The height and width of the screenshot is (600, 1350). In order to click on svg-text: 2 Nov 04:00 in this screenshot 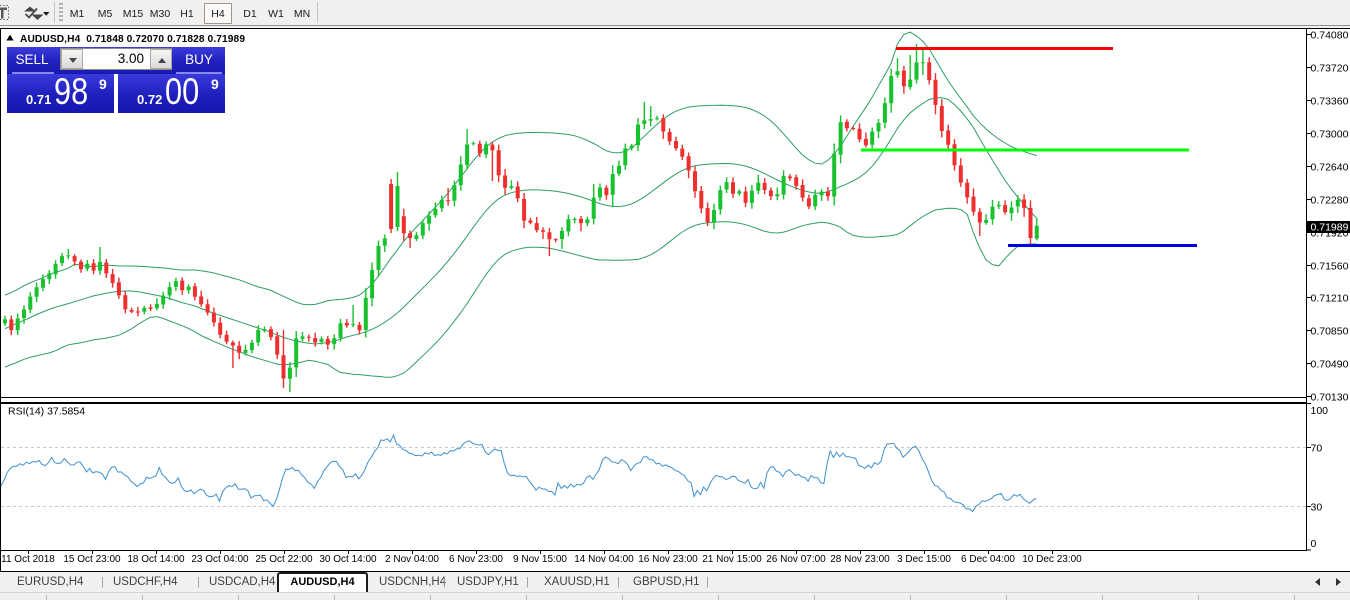, I will do `click(412, 559)`.